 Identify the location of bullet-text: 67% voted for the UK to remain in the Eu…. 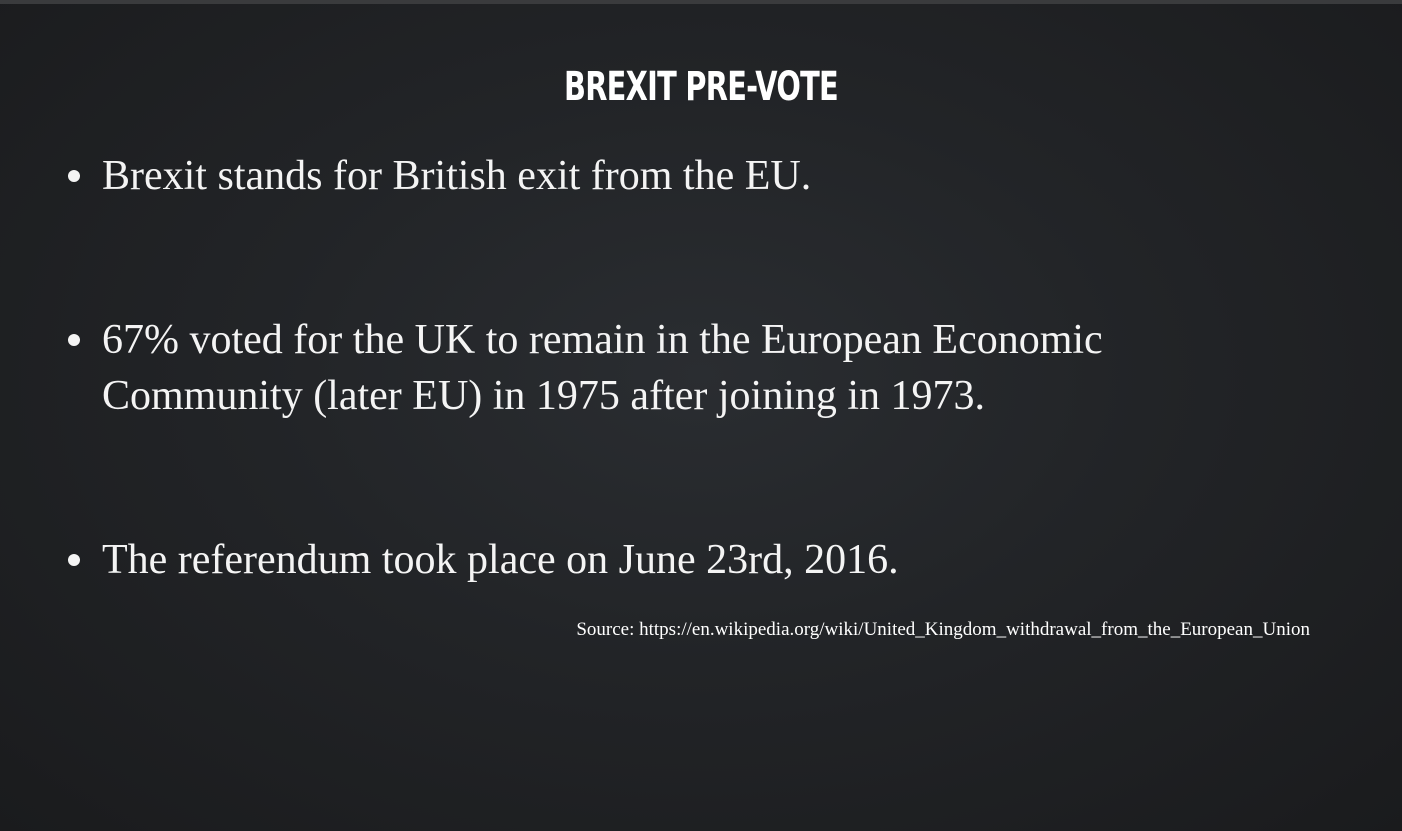
(602, 368).